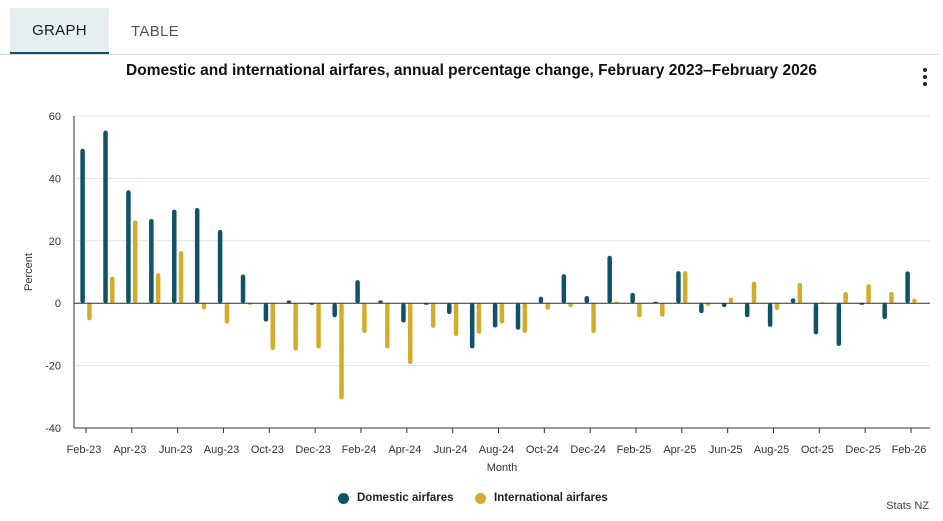  I want to click on tab-graph: GRAPH, so click(59, 31).